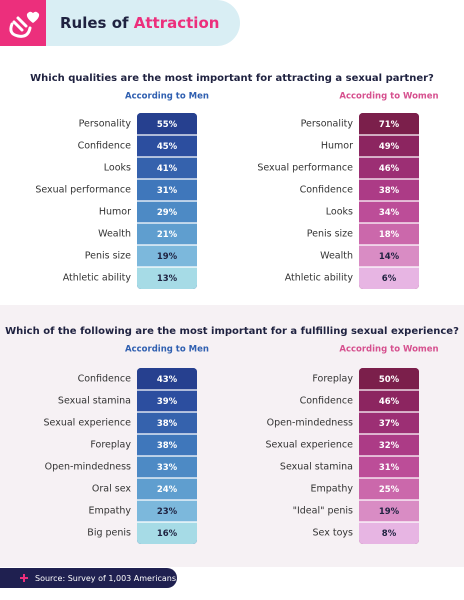 Image resolution: width=464 pixels, height=600 pixels. Describe the element at coordinates (5, 578) in the screenshot. I see `footer-pill-edge` at that location.